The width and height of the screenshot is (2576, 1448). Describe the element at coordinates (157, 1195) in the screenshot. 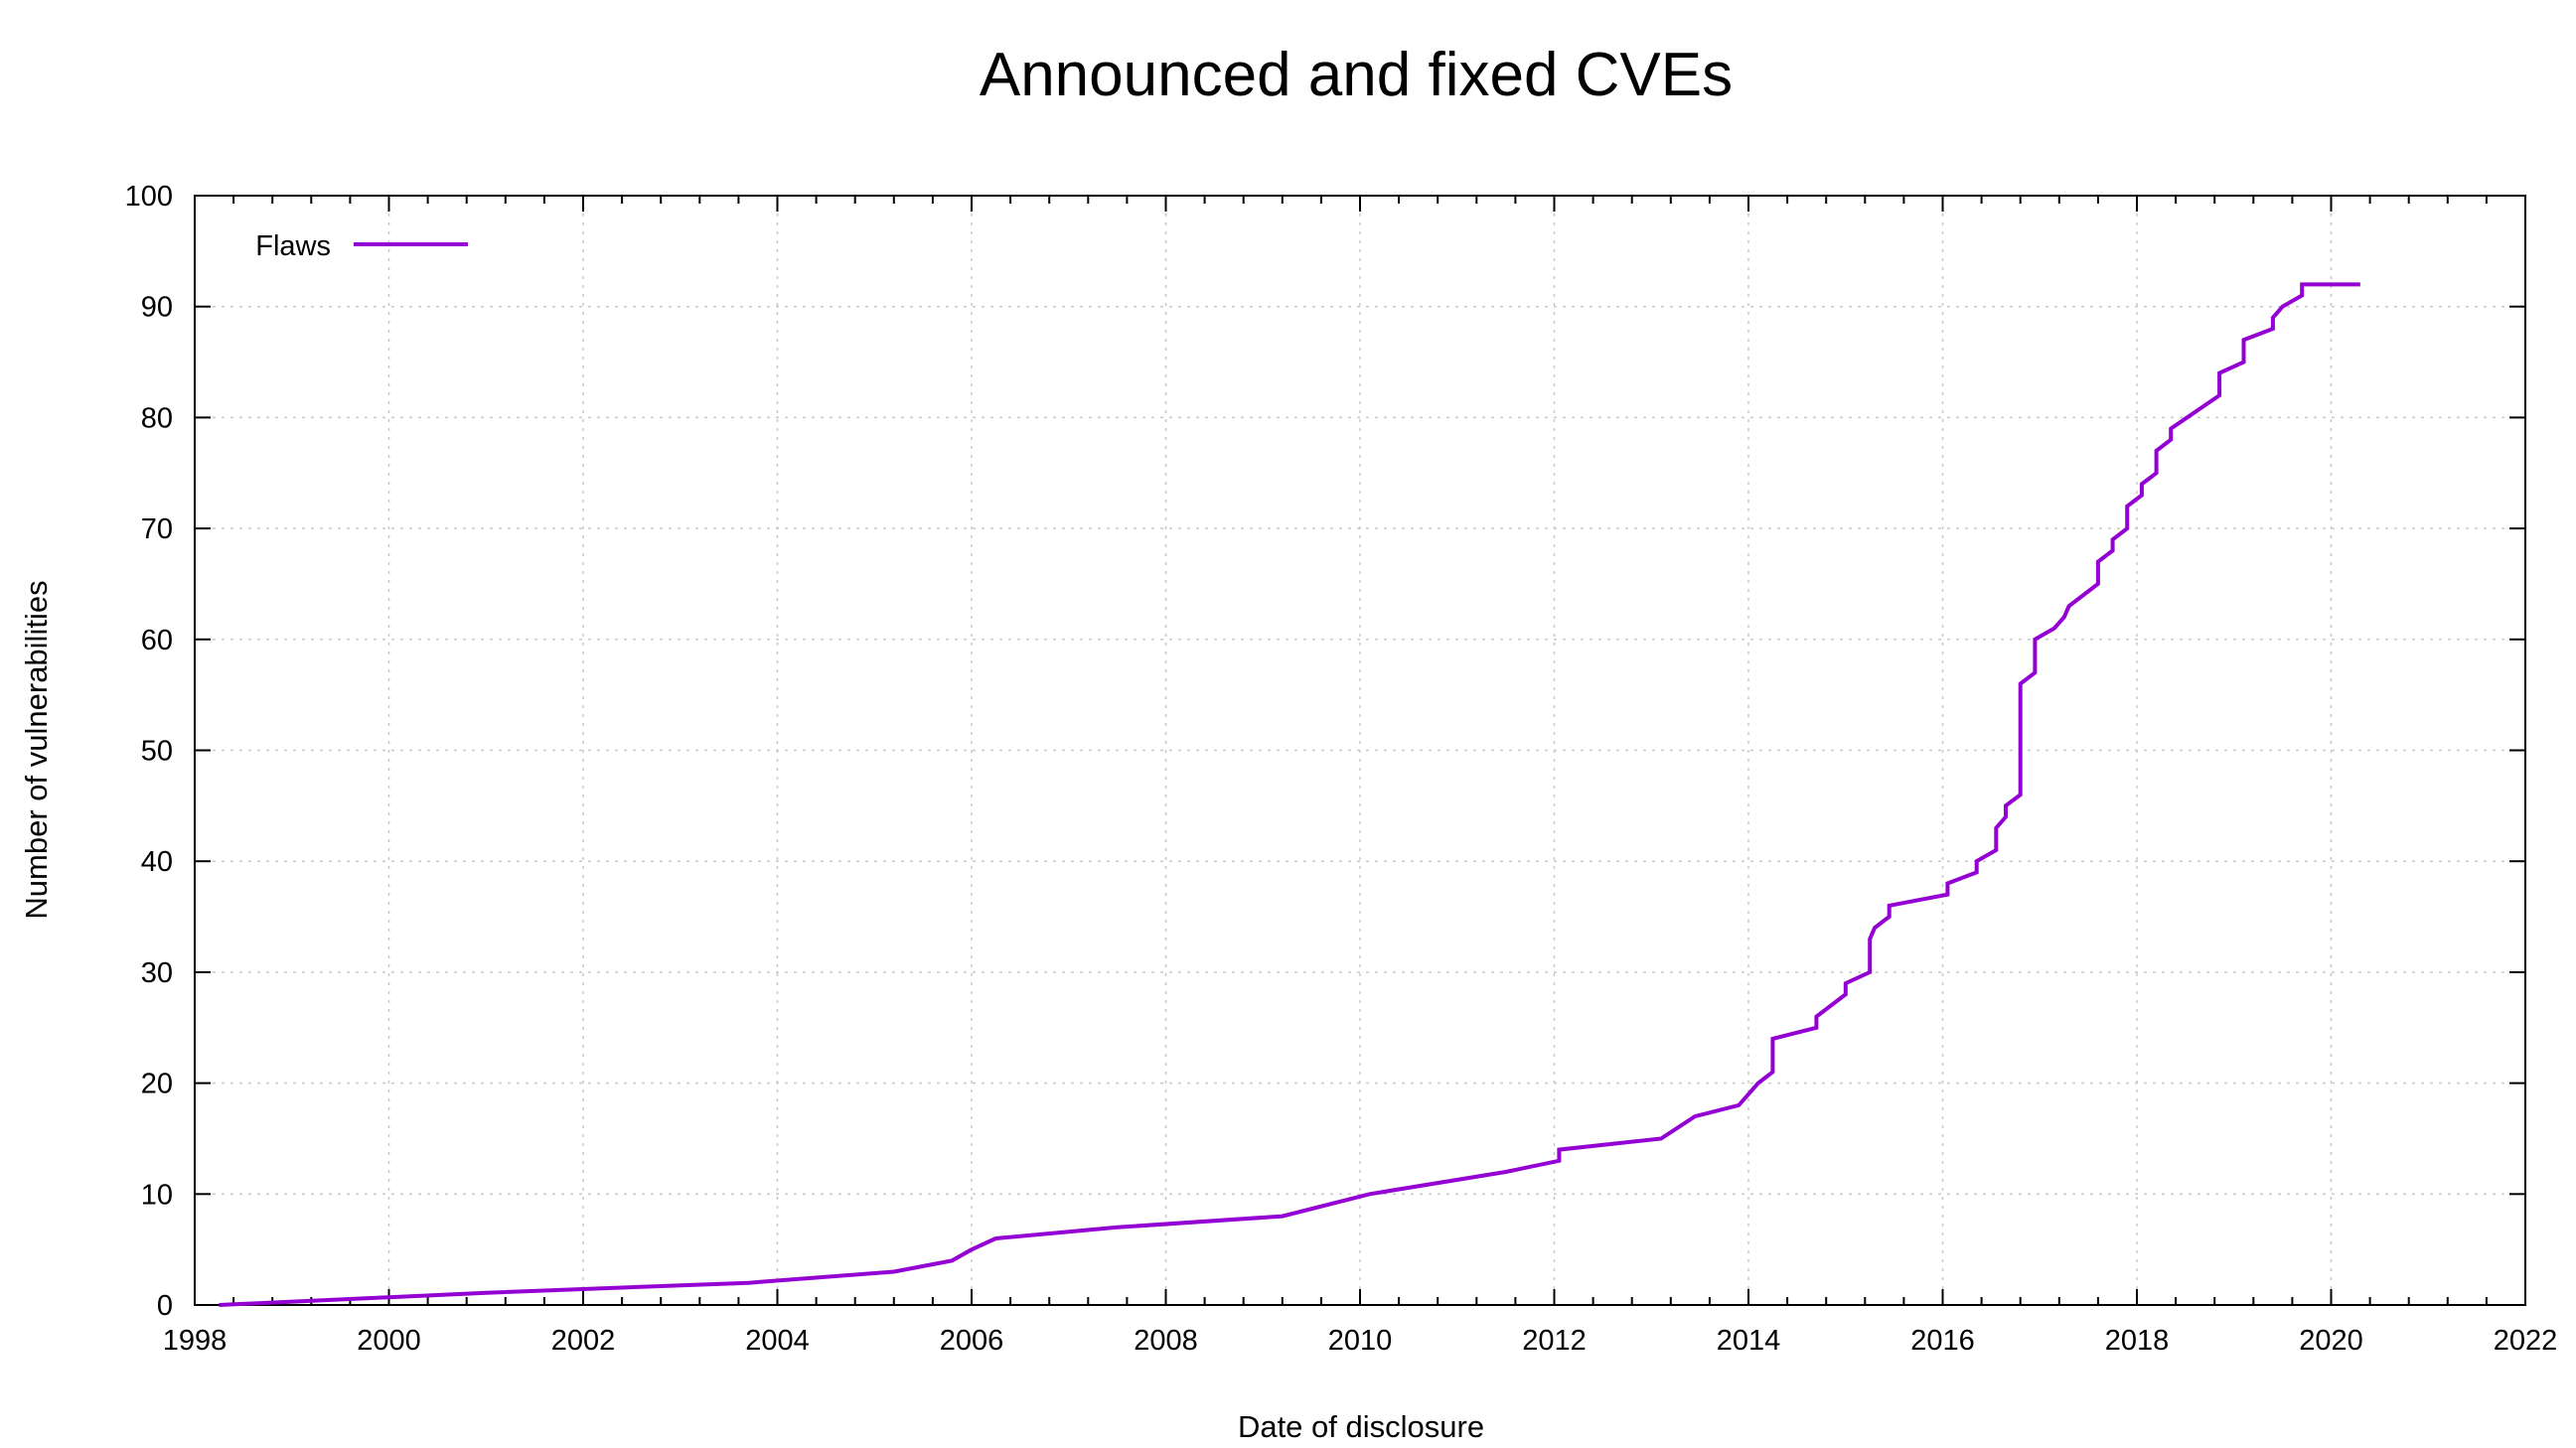

I see `y-tick-label: 10` at that location.